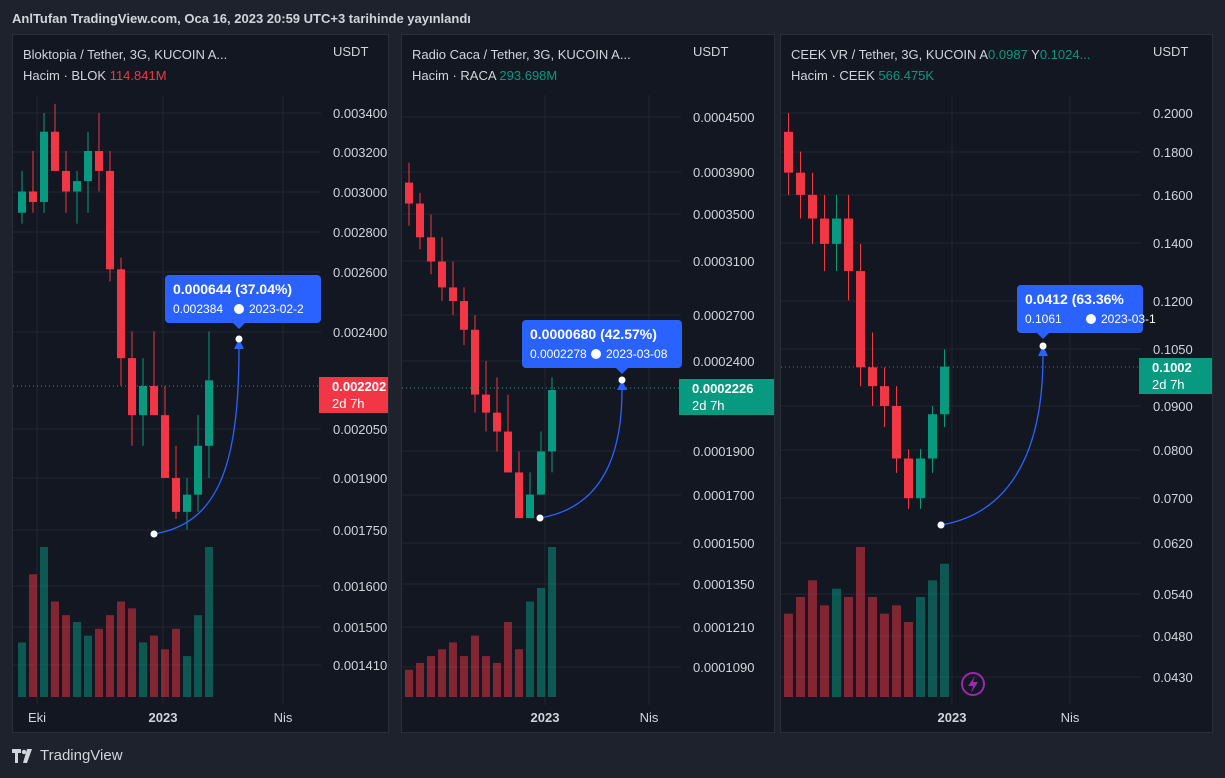 The width and height of the screenshot is (1225, 778). What do you see at coordinates (723, 117) in the screenshot?
I see `y-tick-label: 0.0004500` at bounding box center [723, 117].